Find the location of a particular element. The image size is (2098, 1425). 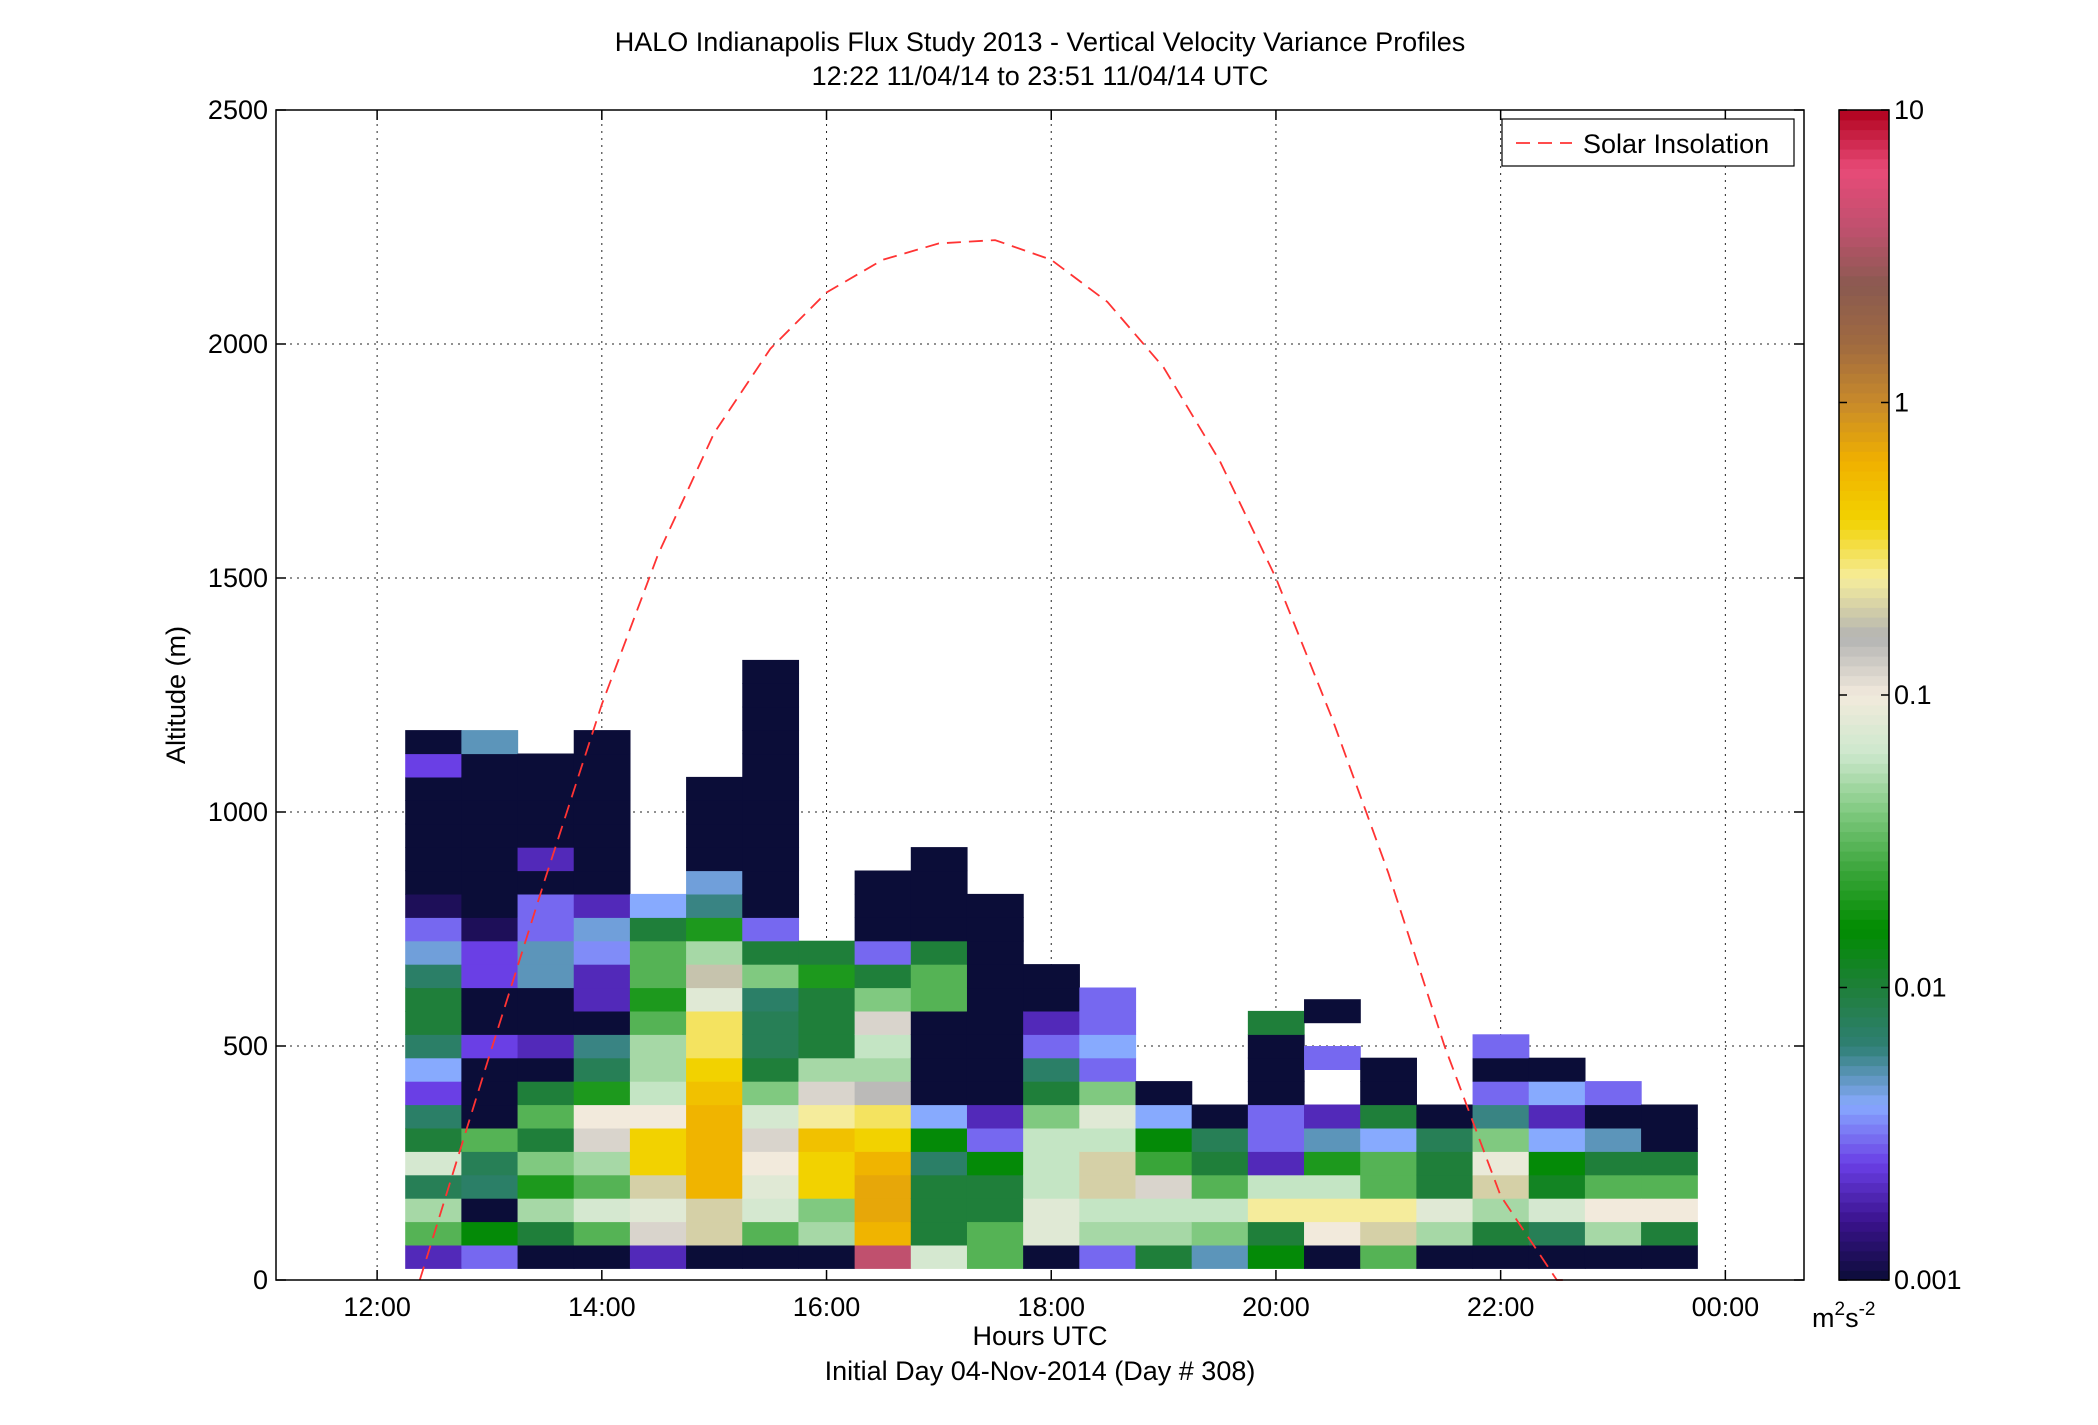

y-axis-label: Altitude (m) is located at coordinates (176, 695).